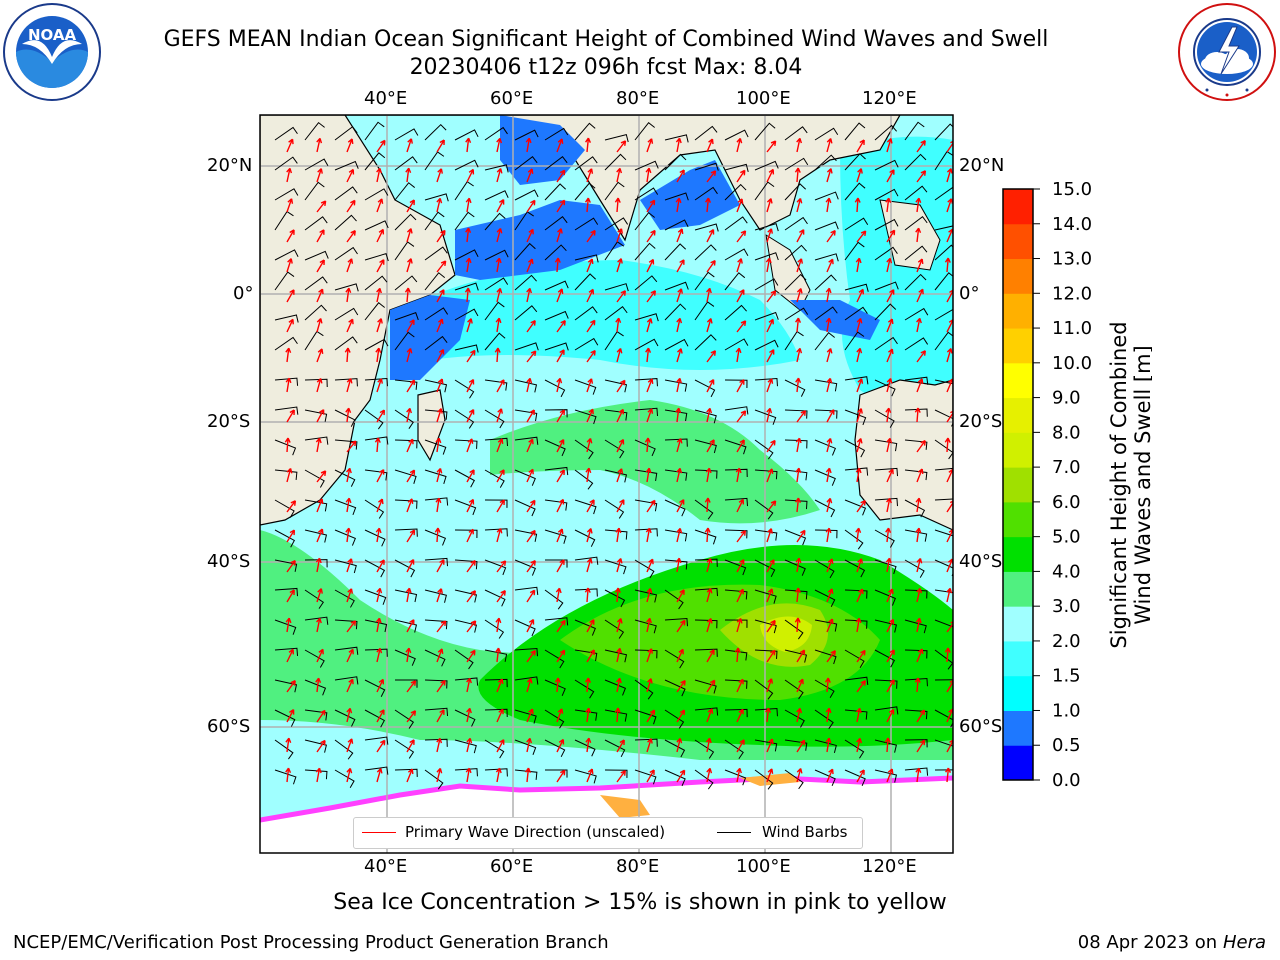 This screenshot has width=1280, height=960. What do you see at coordinates (1244, 942) in the screenshot?
I see `footer-host: Hera` at bounding box center [1244, 942].